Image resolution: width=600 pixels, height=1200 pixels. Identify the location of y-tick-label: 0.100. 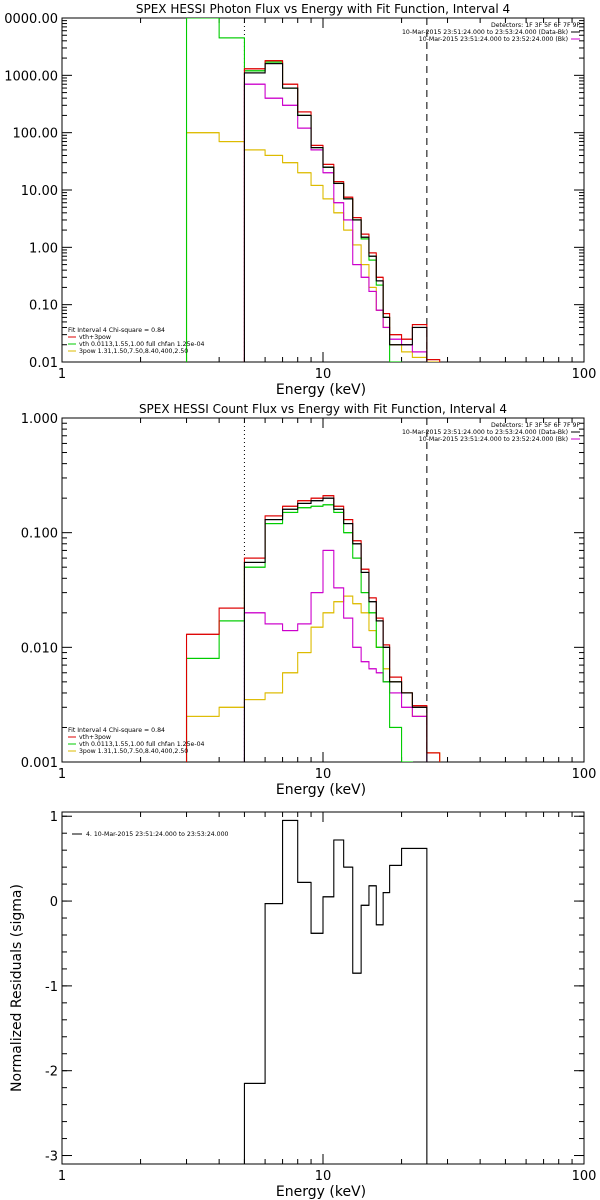
(39, 534).